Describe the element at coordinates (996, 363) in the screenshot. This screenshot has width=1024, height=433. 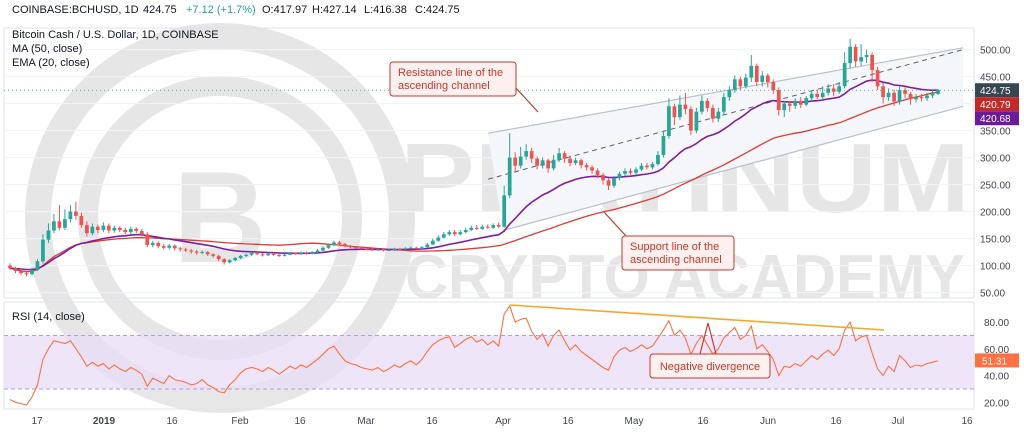
I see `rsi-y-axis: 20.00 40.00 60.00 80.00` at that location.